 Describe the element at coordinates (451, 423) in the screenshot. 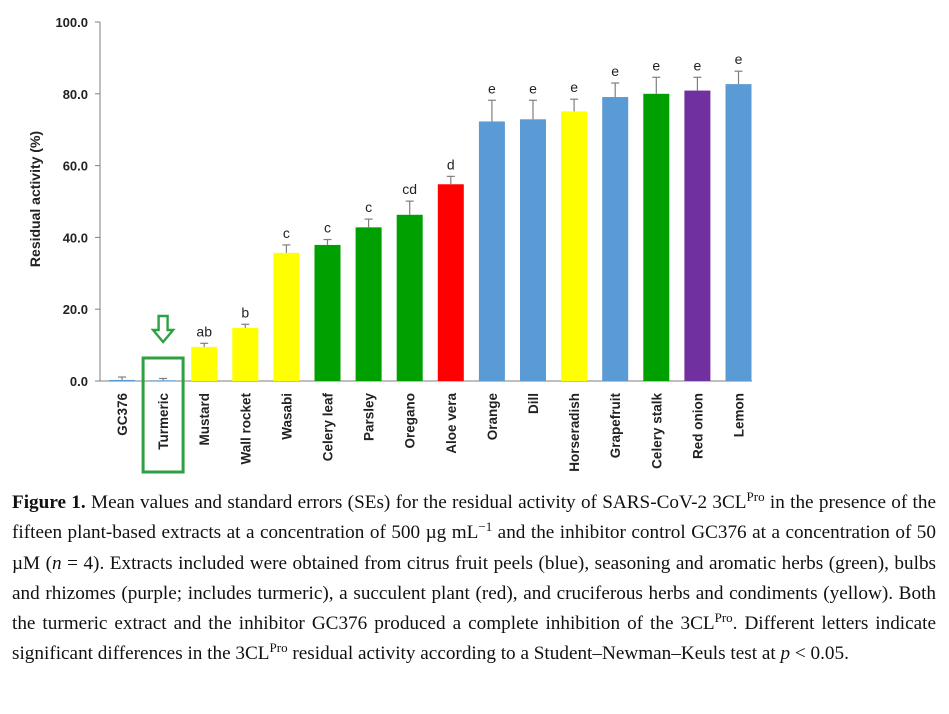

I see `x-tick-label: Aloe vera` at that location.